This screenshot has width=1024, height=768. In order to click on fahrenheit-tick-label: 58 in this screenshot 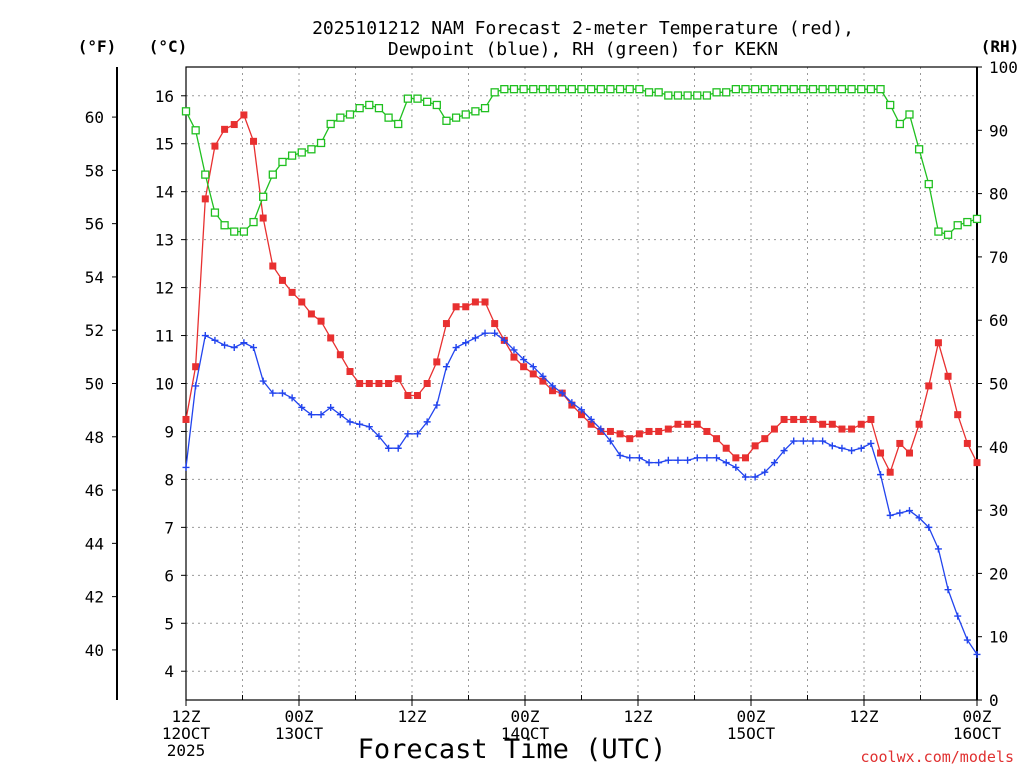, I will do `click(94, 170)`.